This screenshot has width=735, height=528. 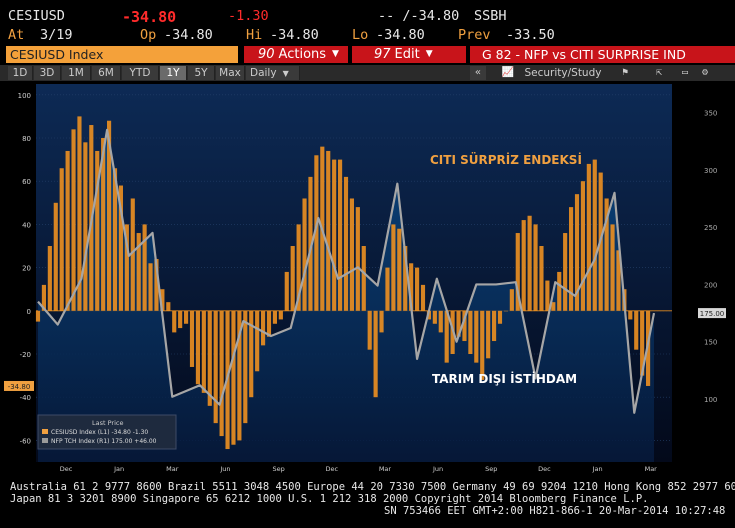 What do you see at coordinates (122, 54) in the screenshot?
I see `security-field: CESIUSD Index` at bounding box center [122, 54].